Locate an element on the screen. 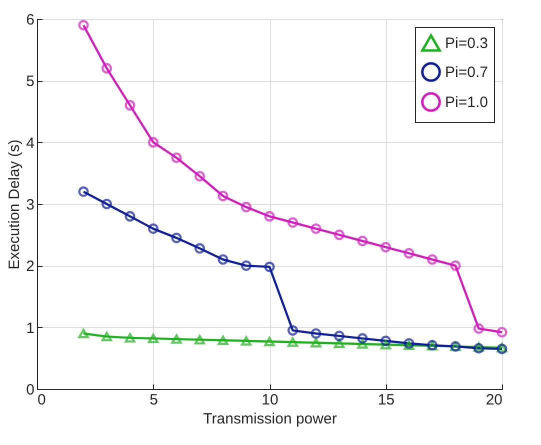  x-tick-label: 5 is located at coordinates (154, 400).